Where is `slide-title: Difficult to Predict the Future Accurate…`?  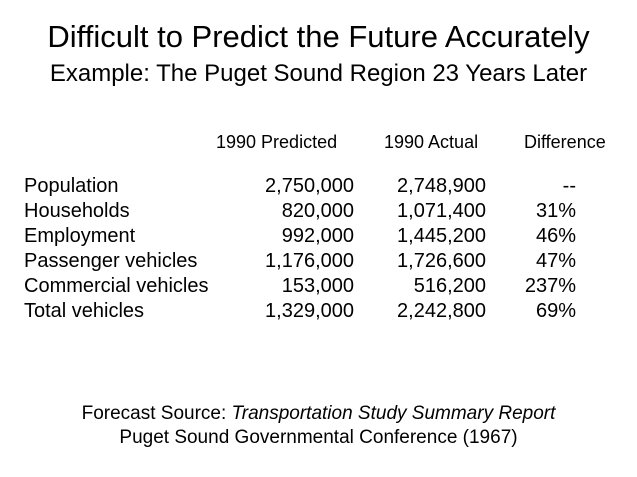 slide-title: Difficult to Predict the Future Accurate… is located at coordinates (318, 36).